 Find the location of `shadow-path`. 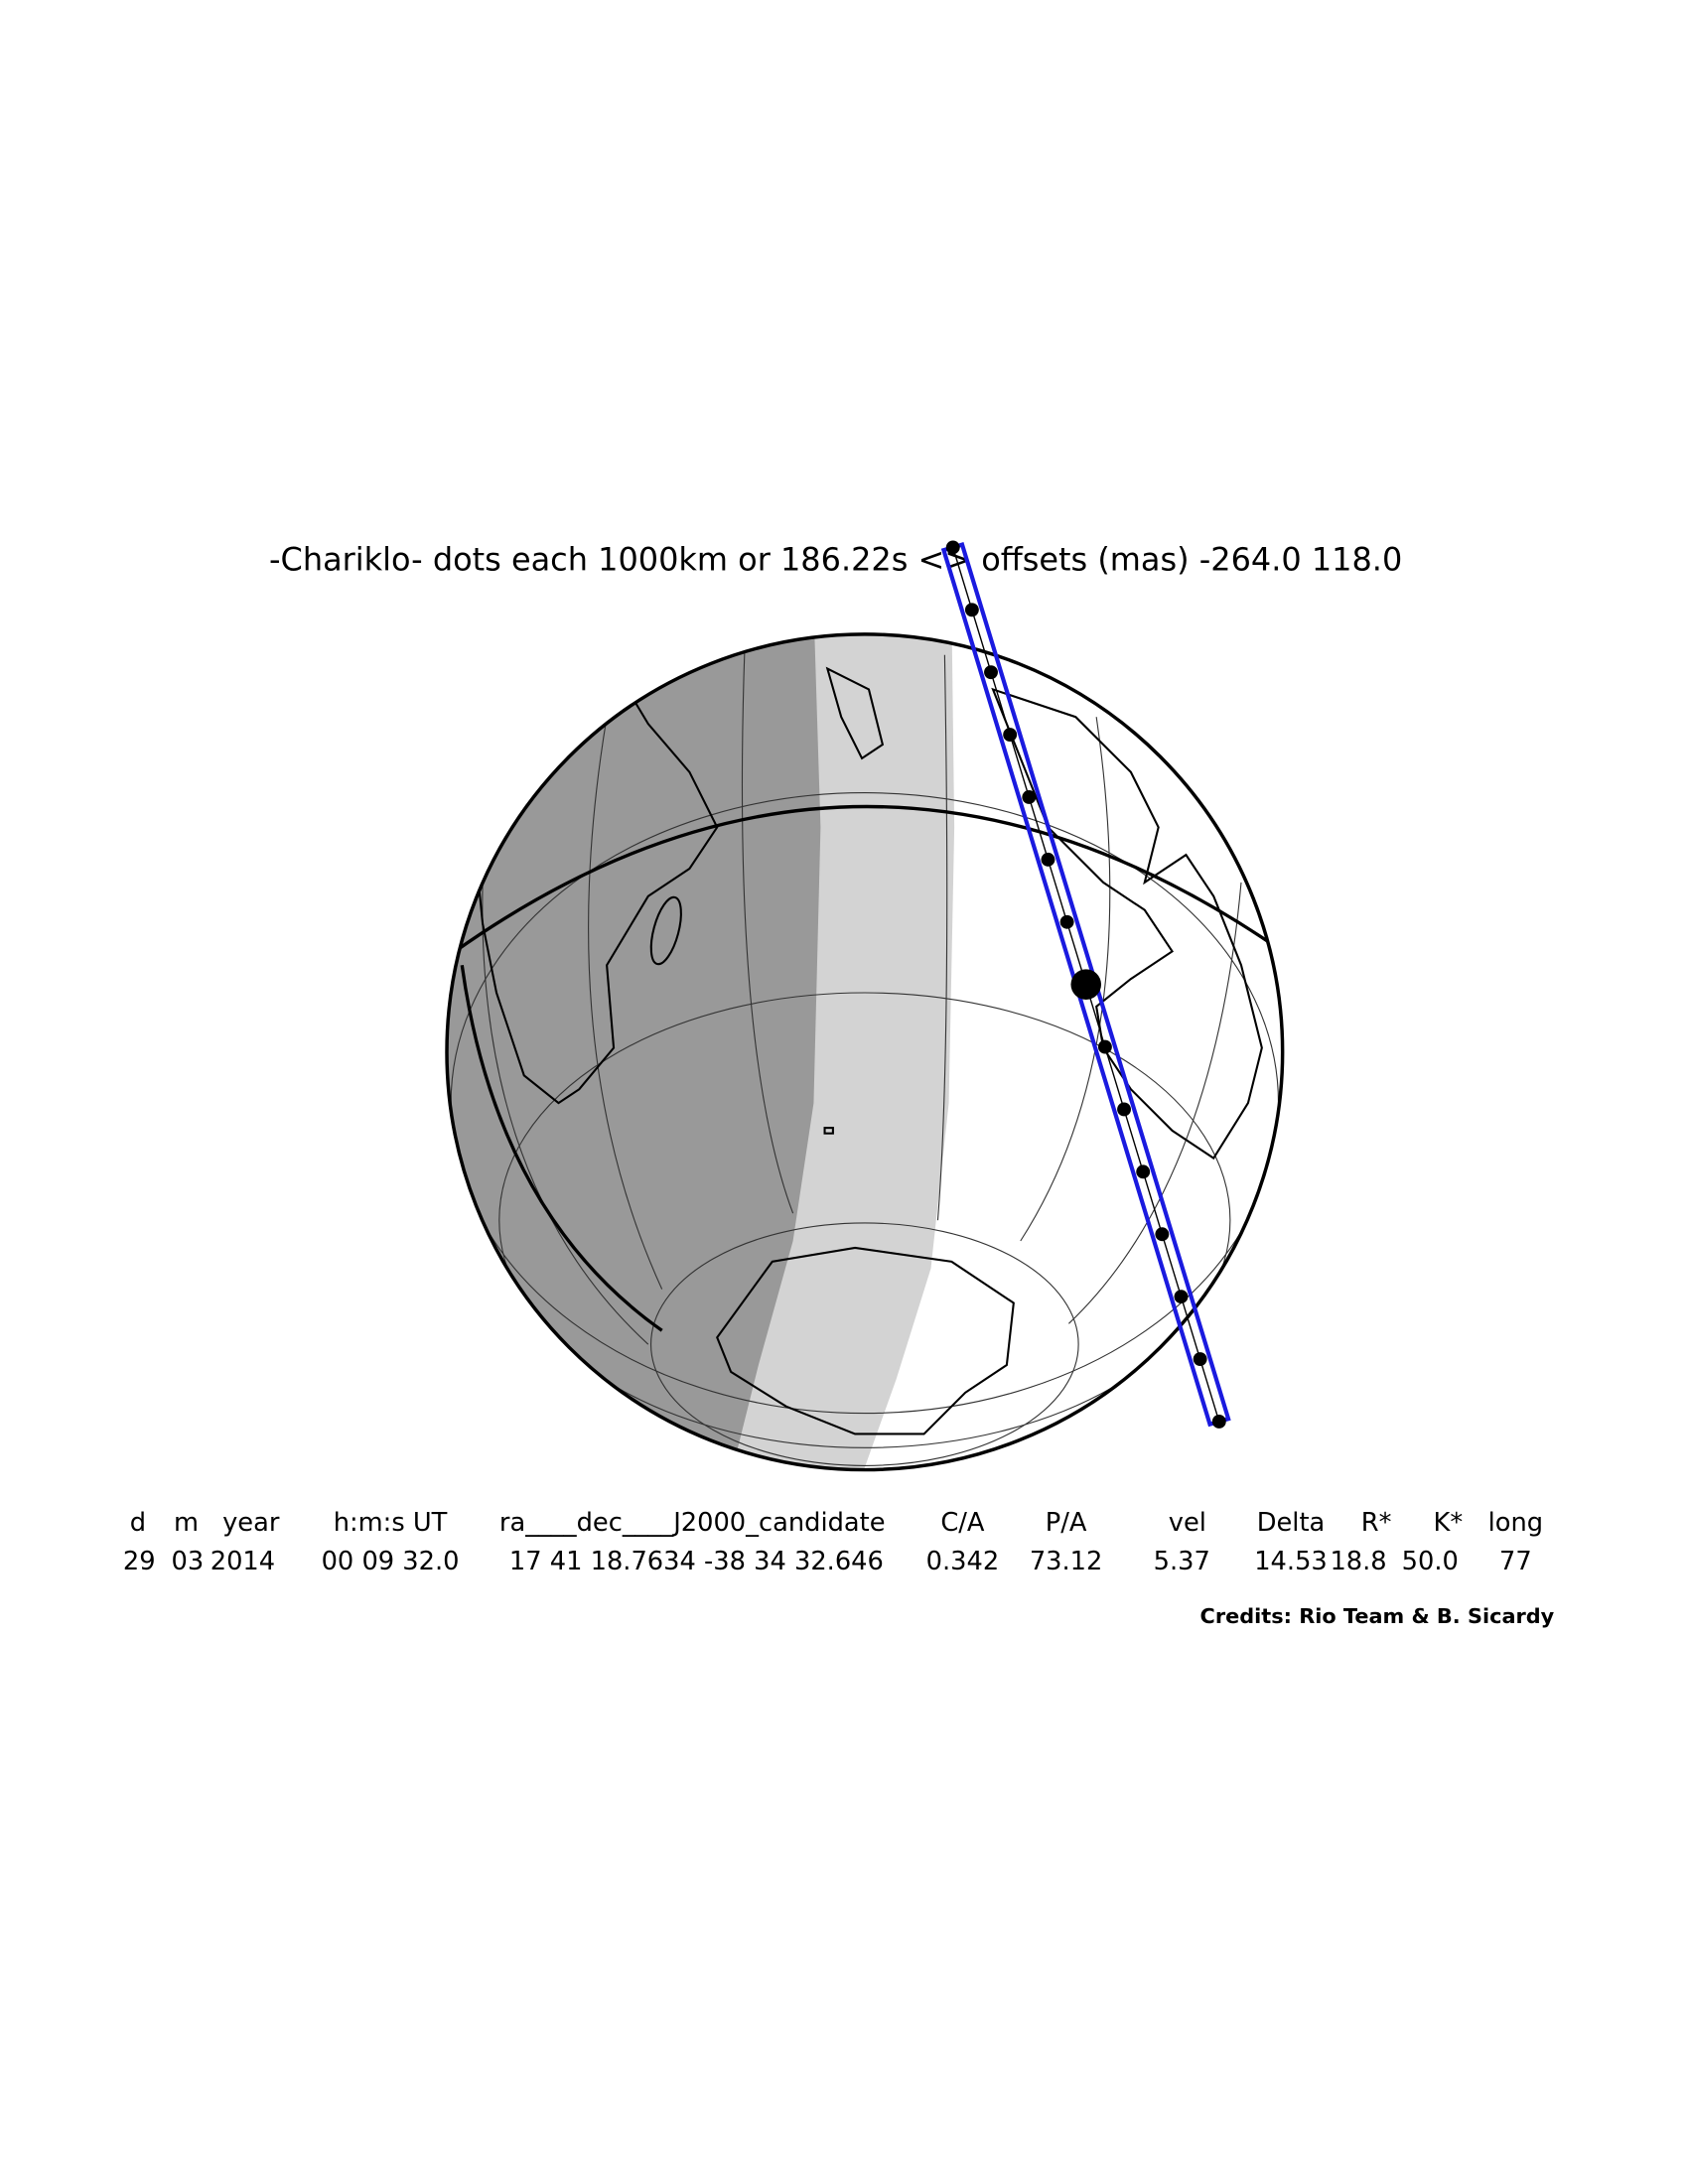

shadow-path is located at coordinates (1085, 984).